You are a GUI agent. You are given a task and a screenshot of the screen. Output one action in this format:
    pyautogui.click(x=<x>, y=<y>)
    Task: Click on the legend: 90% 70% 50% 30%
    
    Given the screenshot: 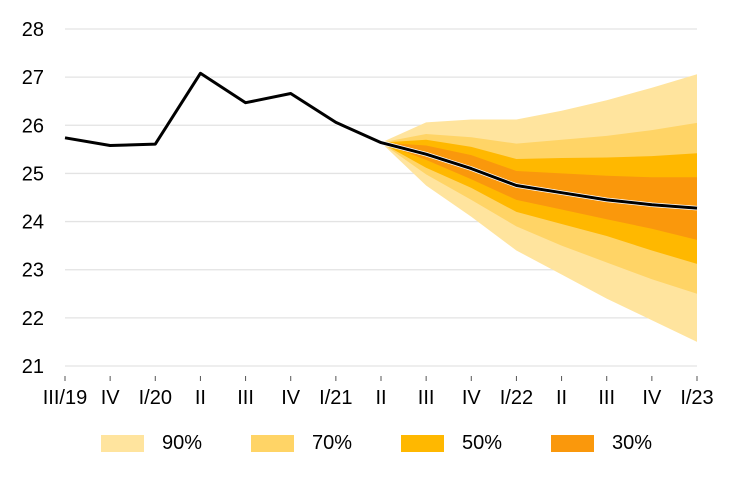 What is the action you would take?
    pyautogui.click(x=368, y=443)
    